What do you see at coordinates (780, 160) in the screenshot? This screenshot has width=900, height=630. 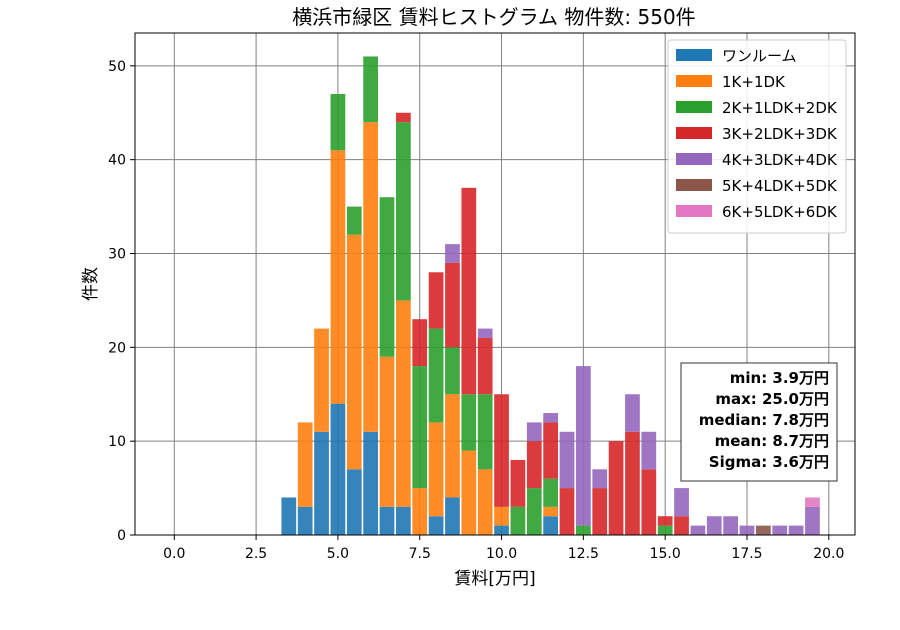 I see `legend-label: 4K+3LDK+4DK` at bounding box center [780, 160].